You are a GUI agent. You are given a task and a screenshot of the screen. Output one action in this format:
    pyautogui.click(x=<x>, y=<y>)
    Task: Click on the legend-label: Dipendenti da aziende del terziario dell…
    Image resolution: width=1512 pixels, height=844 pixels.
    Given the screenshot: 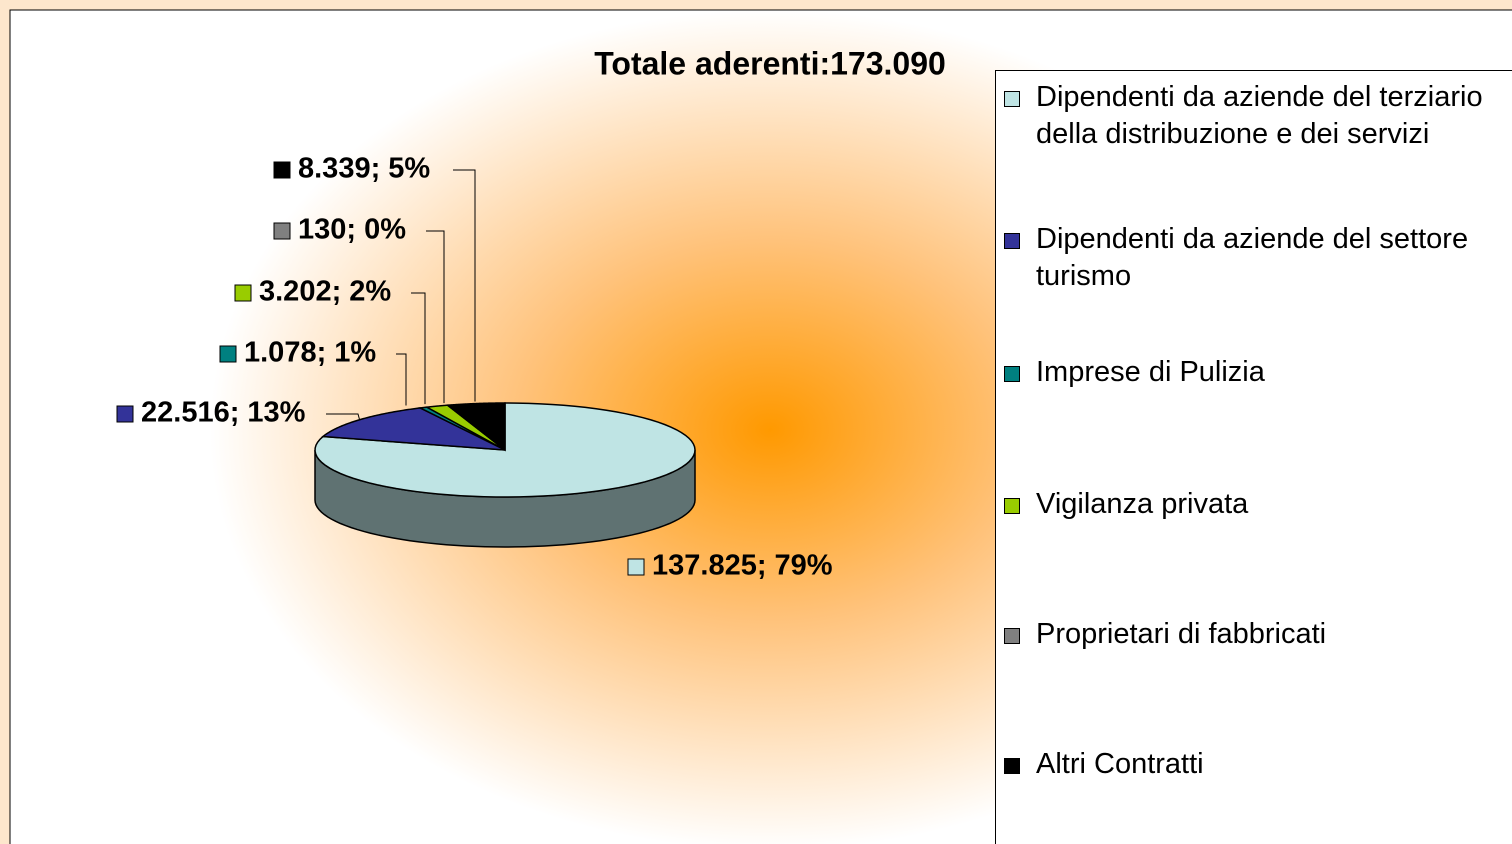 What is the action you would take?
    pyautogui.click(x=1259, y=115)
    